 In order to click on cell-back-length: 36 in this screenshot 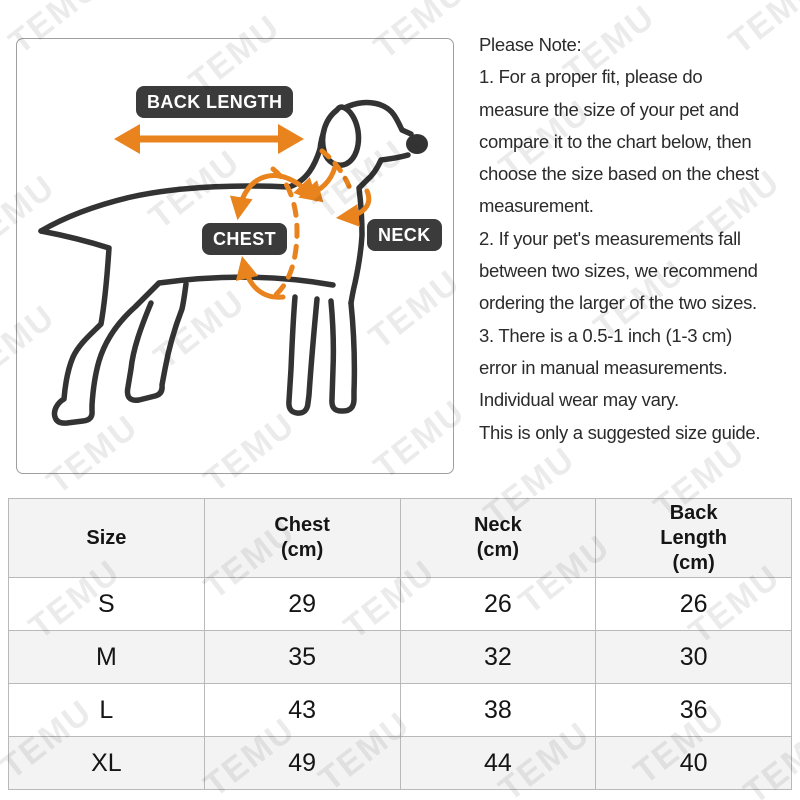, I will do `click(693, 710)`.